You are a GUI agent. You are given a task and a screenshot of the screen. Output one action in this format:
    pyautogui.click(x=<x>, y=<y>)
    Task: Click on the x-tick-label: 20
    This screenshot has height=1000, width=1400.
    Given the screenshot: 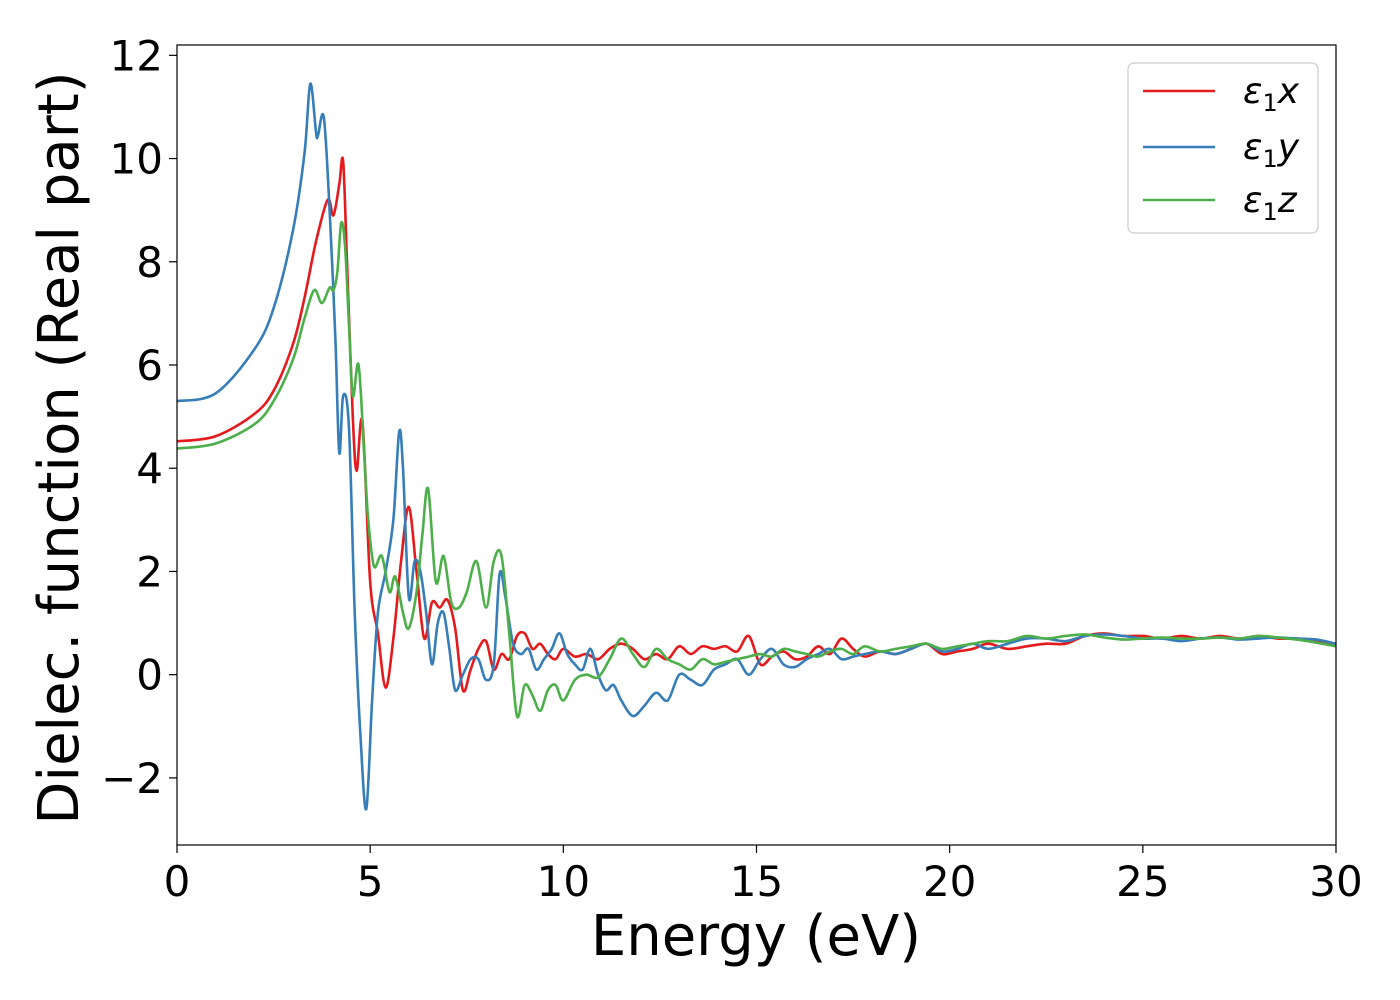 What is the action you would take?
    pyautogui.click(x=949, y=881)
    